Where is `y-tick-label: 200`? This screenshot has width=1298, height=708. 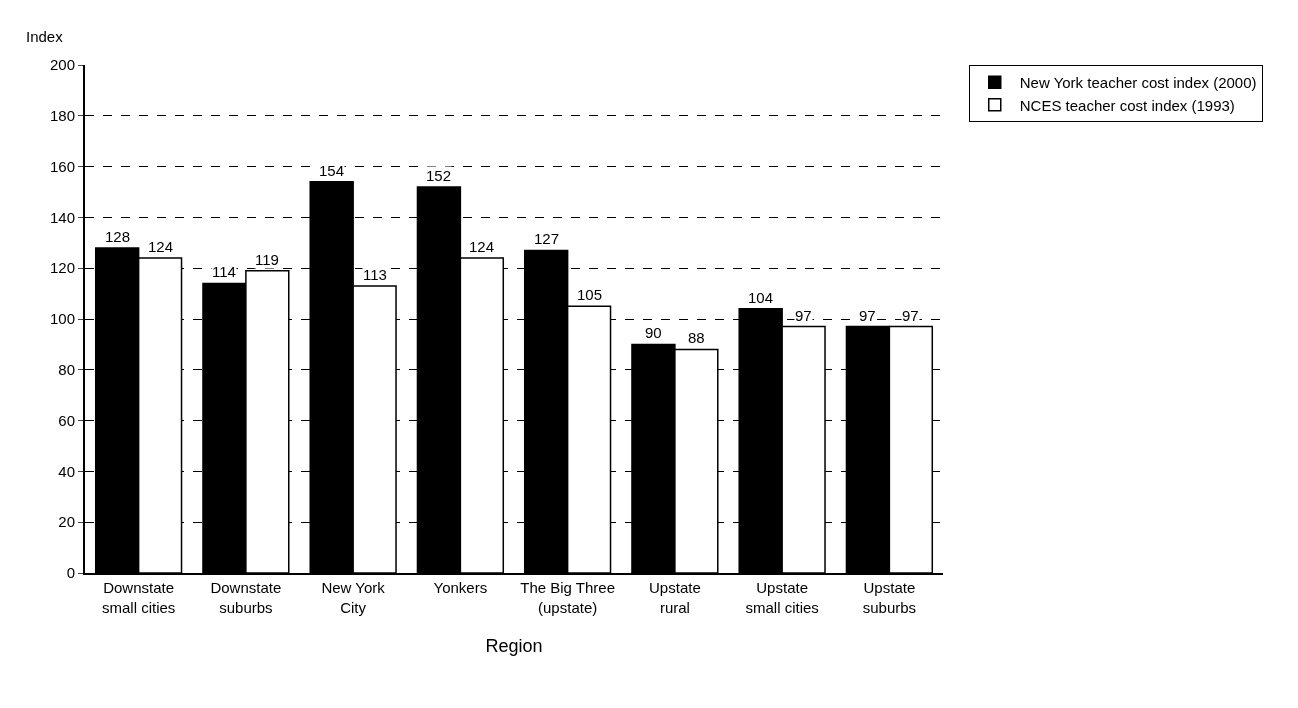
y-tick-label: 200 is located at coordinates (62, 65).